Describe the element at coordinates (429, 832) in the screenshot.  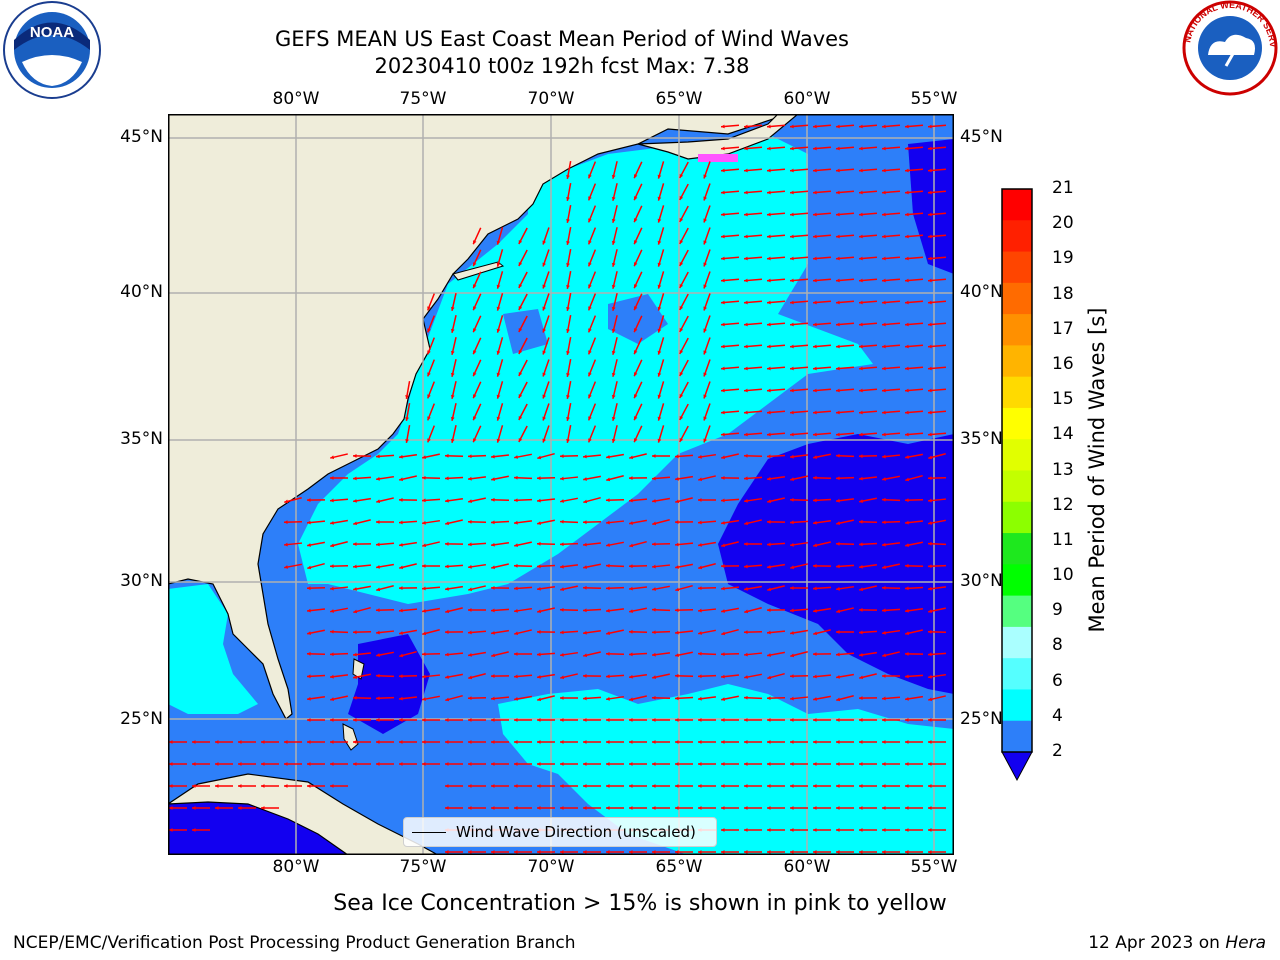
I see `legend-line-icon` at that location.